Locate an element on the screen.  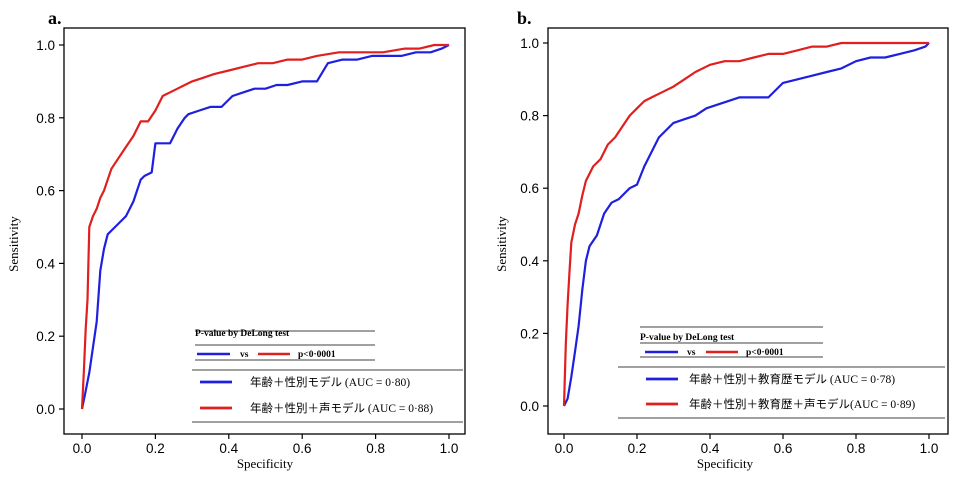
legend-label-0: 年齢＋性別モデル (AUC = 0·80) is located at coordinates (330, 382).